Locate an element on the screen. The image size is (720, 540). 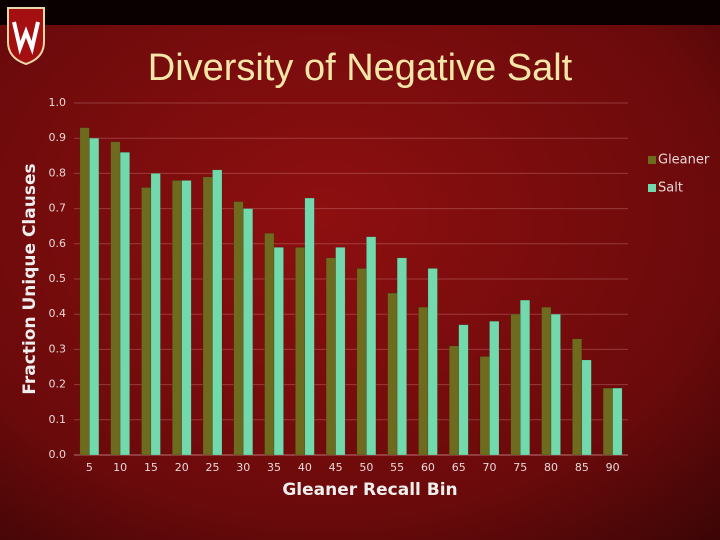
x-tick-label: 20 is located at coordinates (182, 467).